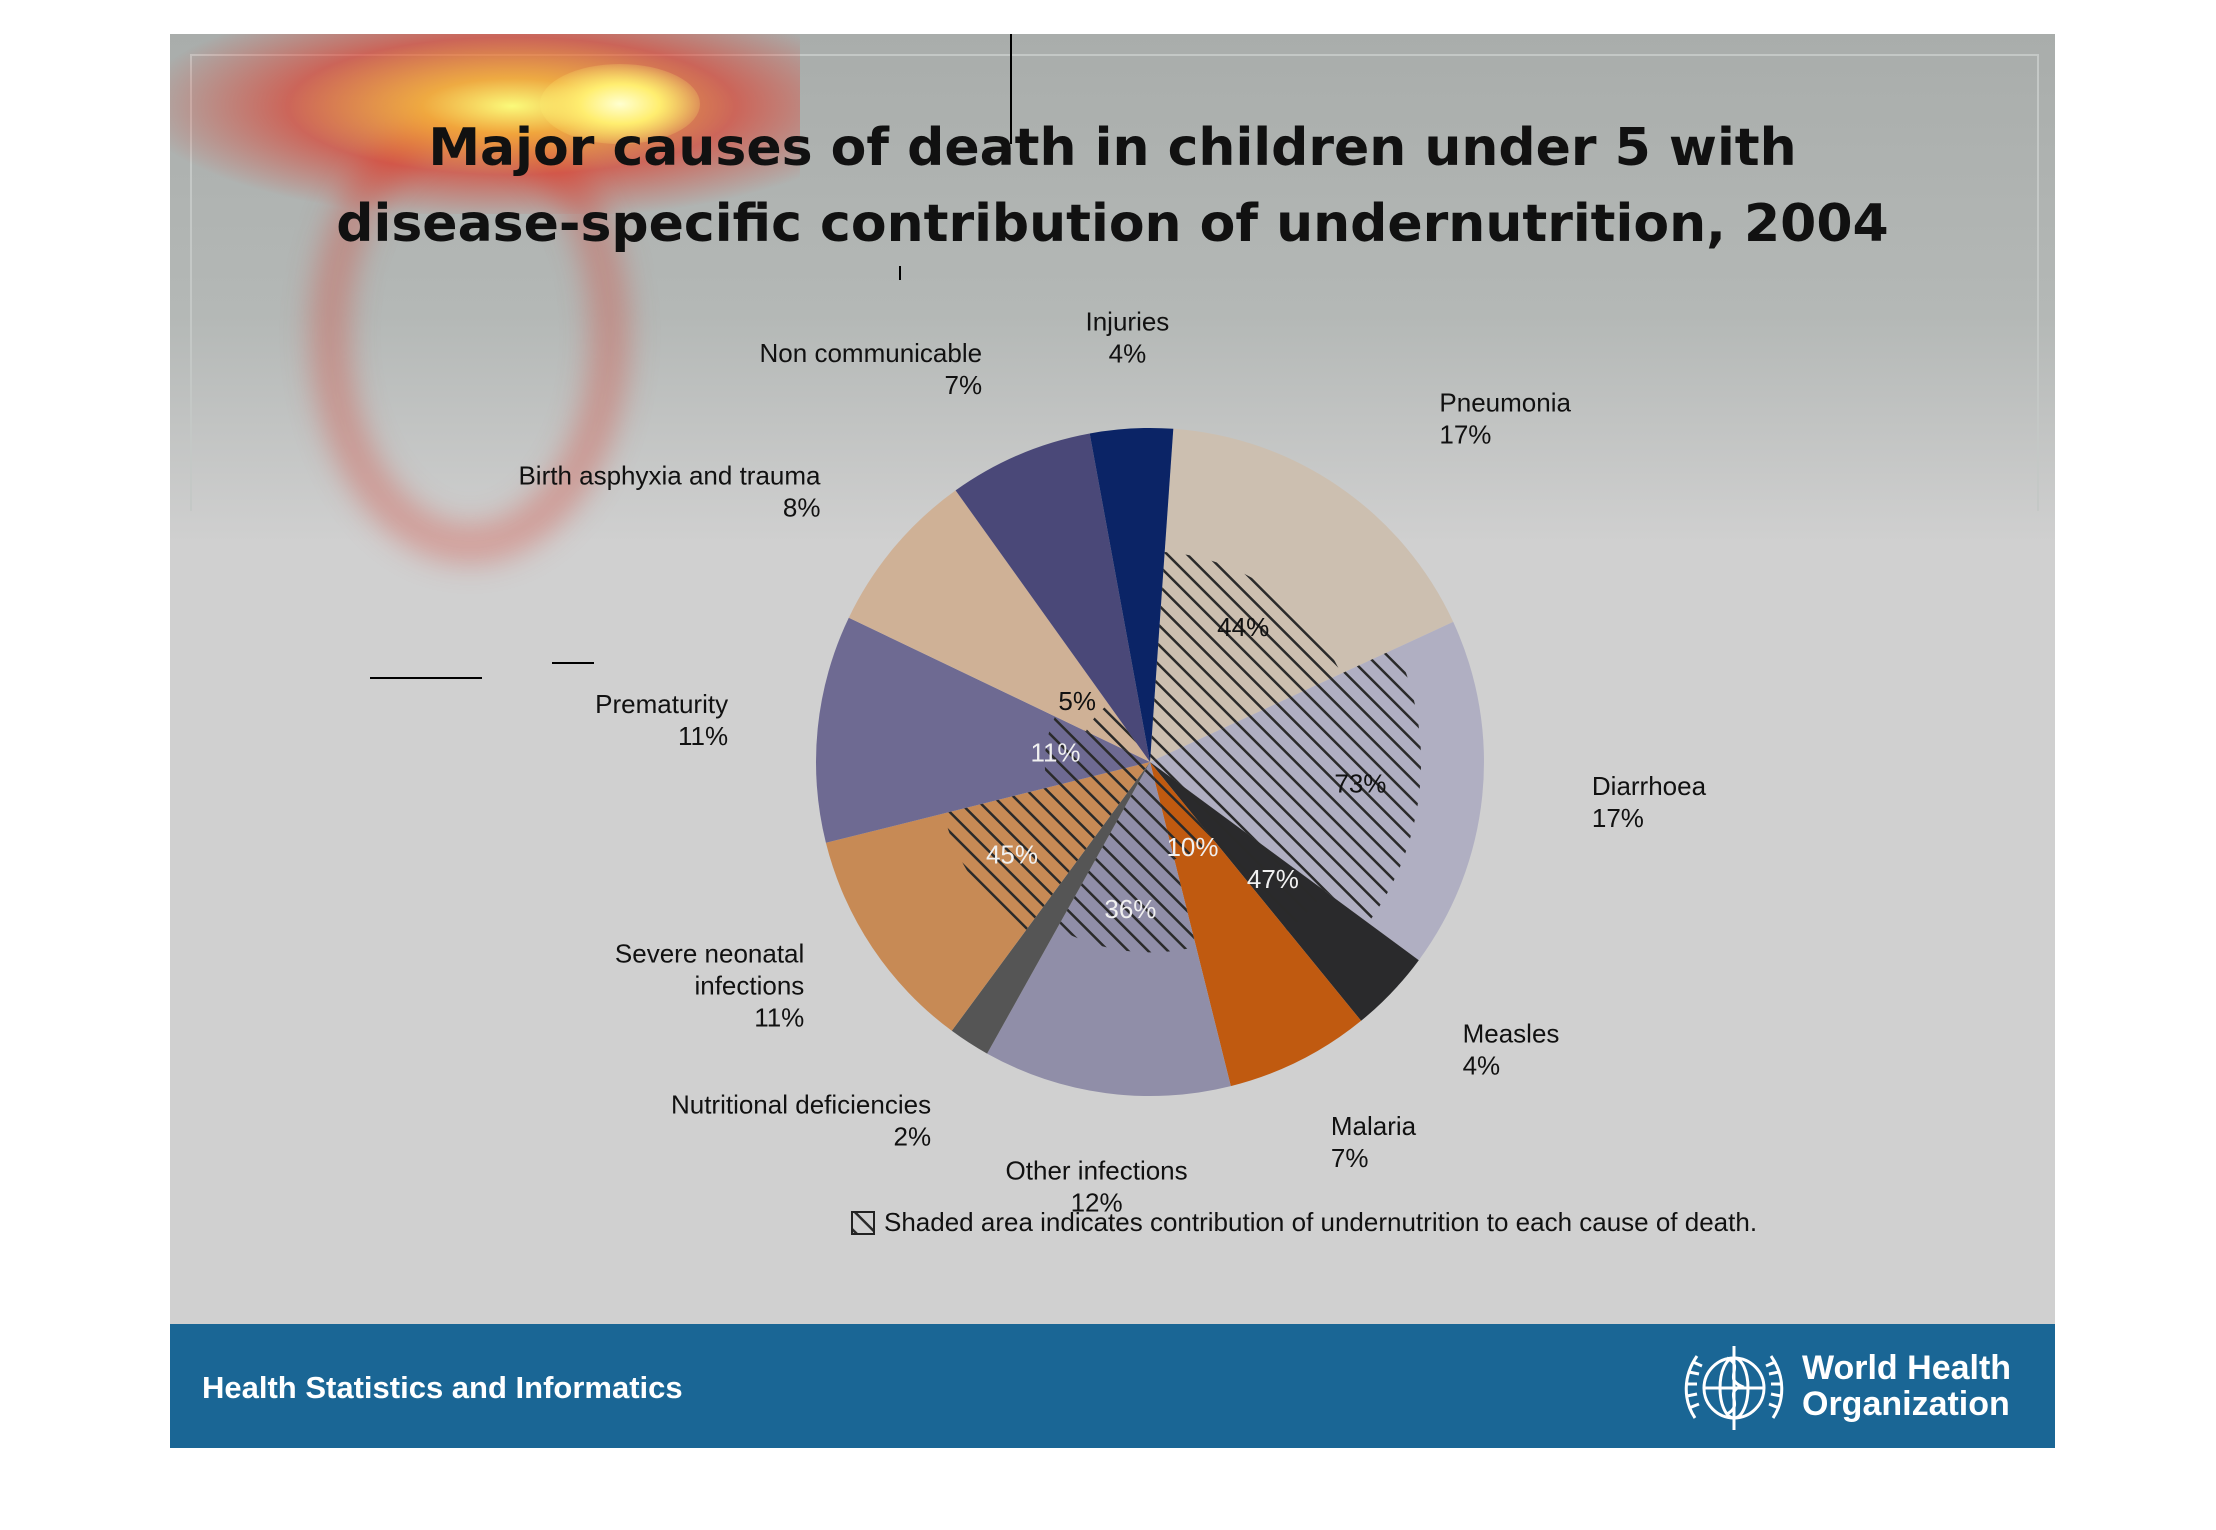 This screenshot has width=2216, height=1530. Describe the element at coordinates (801, 1121) in the screenshot. I see `label-nutritional-deficiencies: Nutritional deficiencies 2%` at that location.